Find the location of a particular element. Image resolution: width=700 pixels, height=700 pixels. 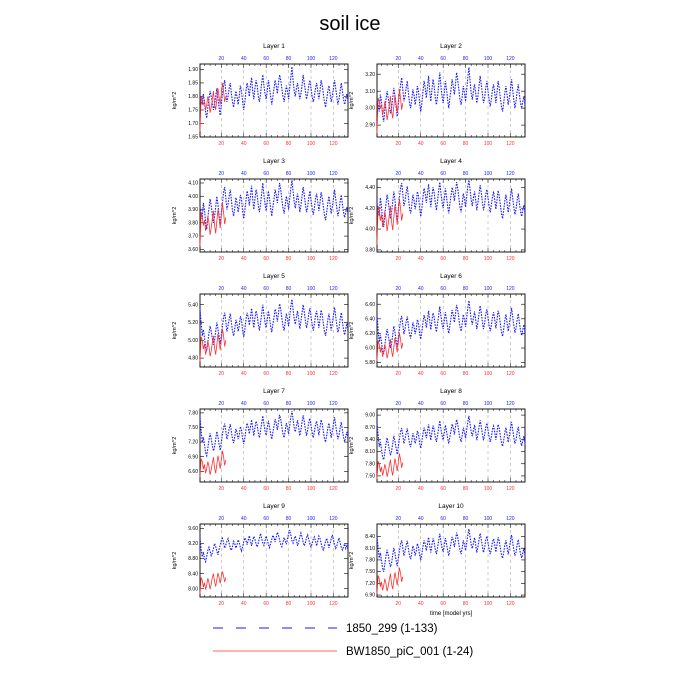

y-tick-label: 8.10 is located at coordinates (370, 549).